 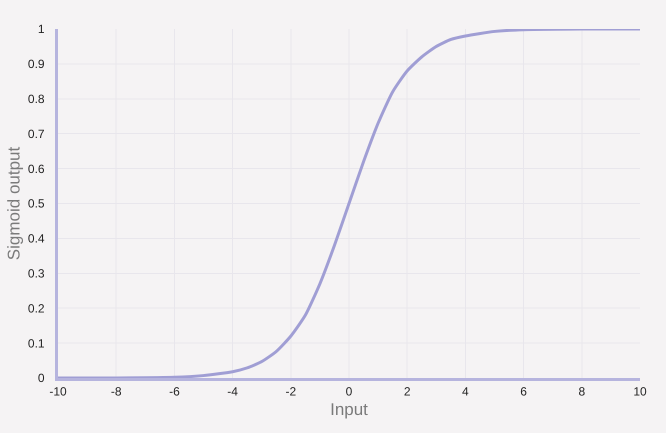 I want to click on x-tick-label: 6, so click(x=524, y=391).